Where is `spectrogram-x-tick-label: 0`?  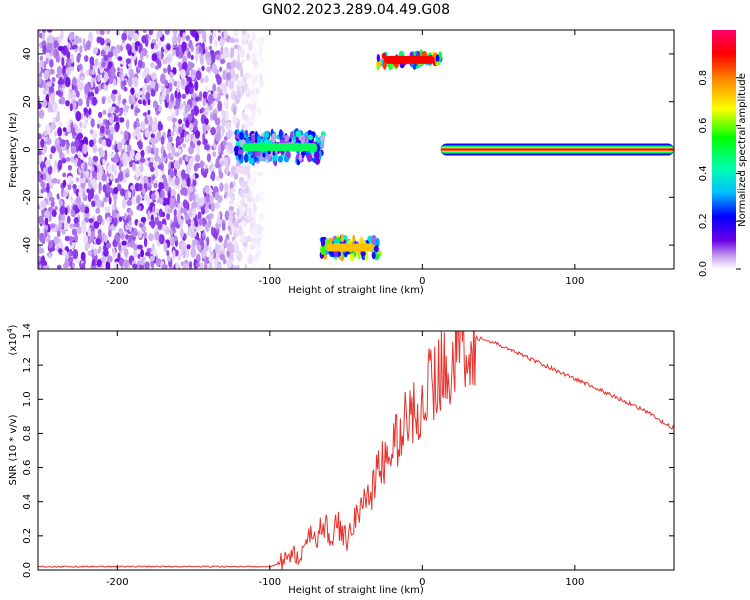 spectrogram-x-tick-label: 0 is located at coordinates (422, 281).